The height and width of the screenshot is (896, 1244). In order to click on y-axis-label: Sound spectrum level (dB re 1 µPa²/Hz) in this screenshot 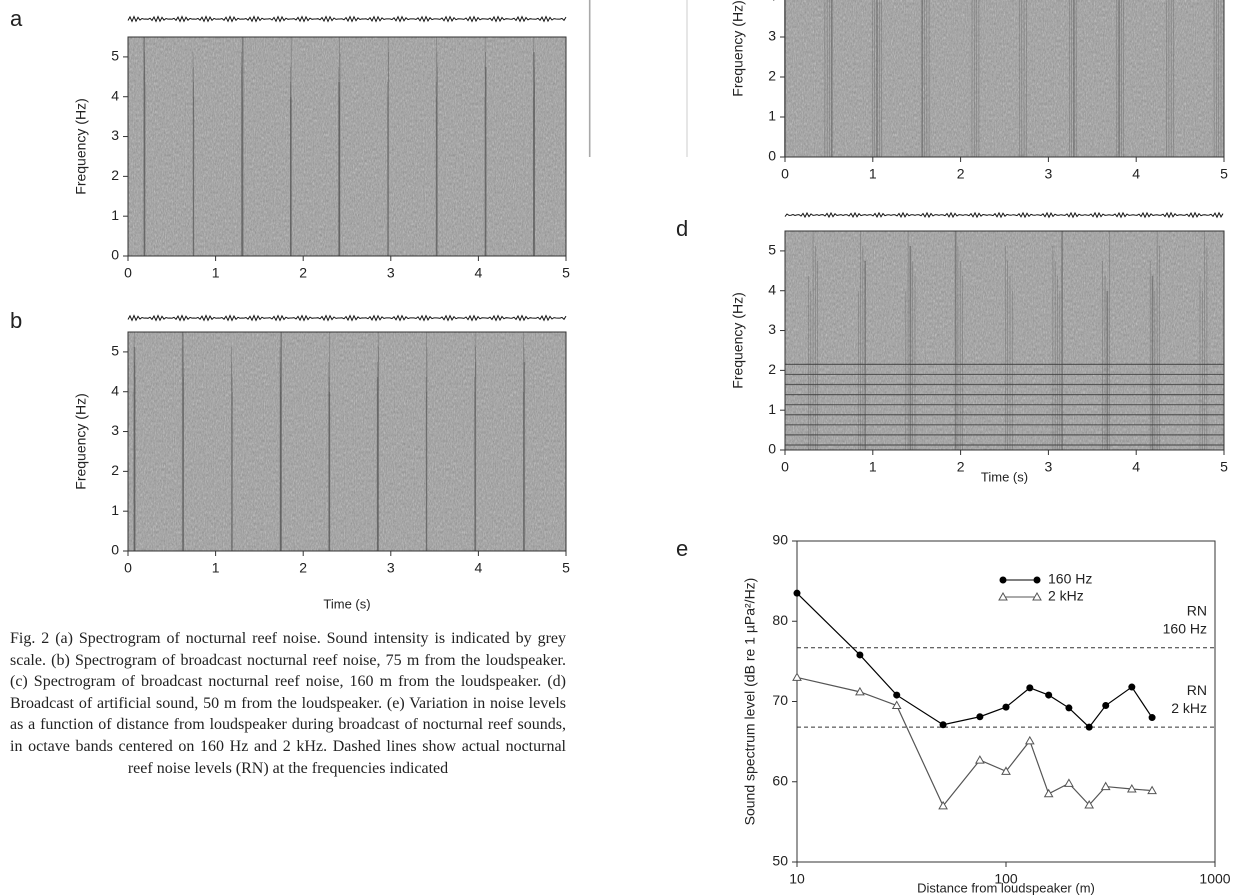, I will do `click(750, 702)`.